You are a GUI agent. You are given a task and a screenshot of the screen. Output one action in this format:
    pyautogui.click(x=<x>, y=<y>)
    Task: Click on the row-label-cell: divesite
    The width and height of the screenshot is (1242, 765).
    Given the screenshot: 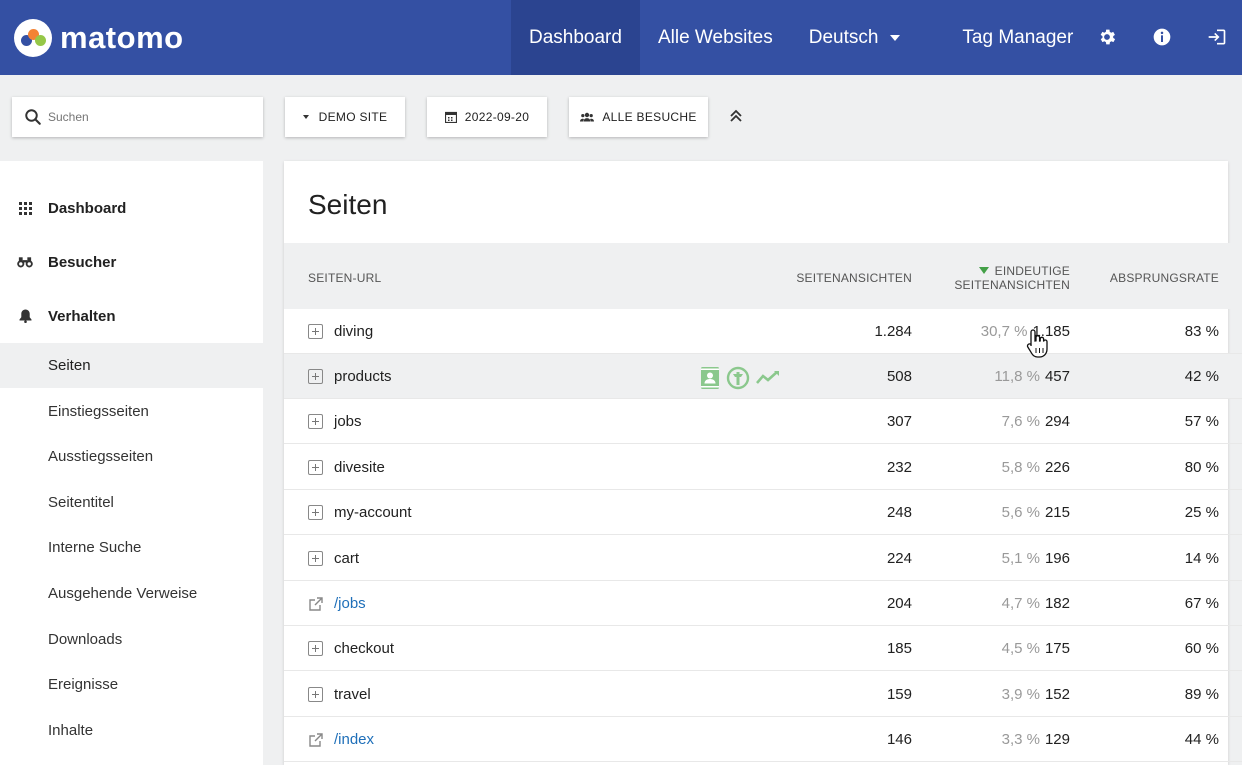 What is the action you would take?
    pyautogui.click(x=346, y=467)
    